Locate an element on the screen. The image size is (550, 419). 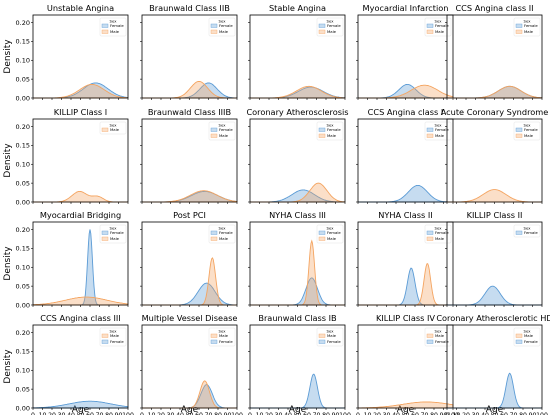
density-curve-male-unstable-angina is located at coordinates (81, 91).